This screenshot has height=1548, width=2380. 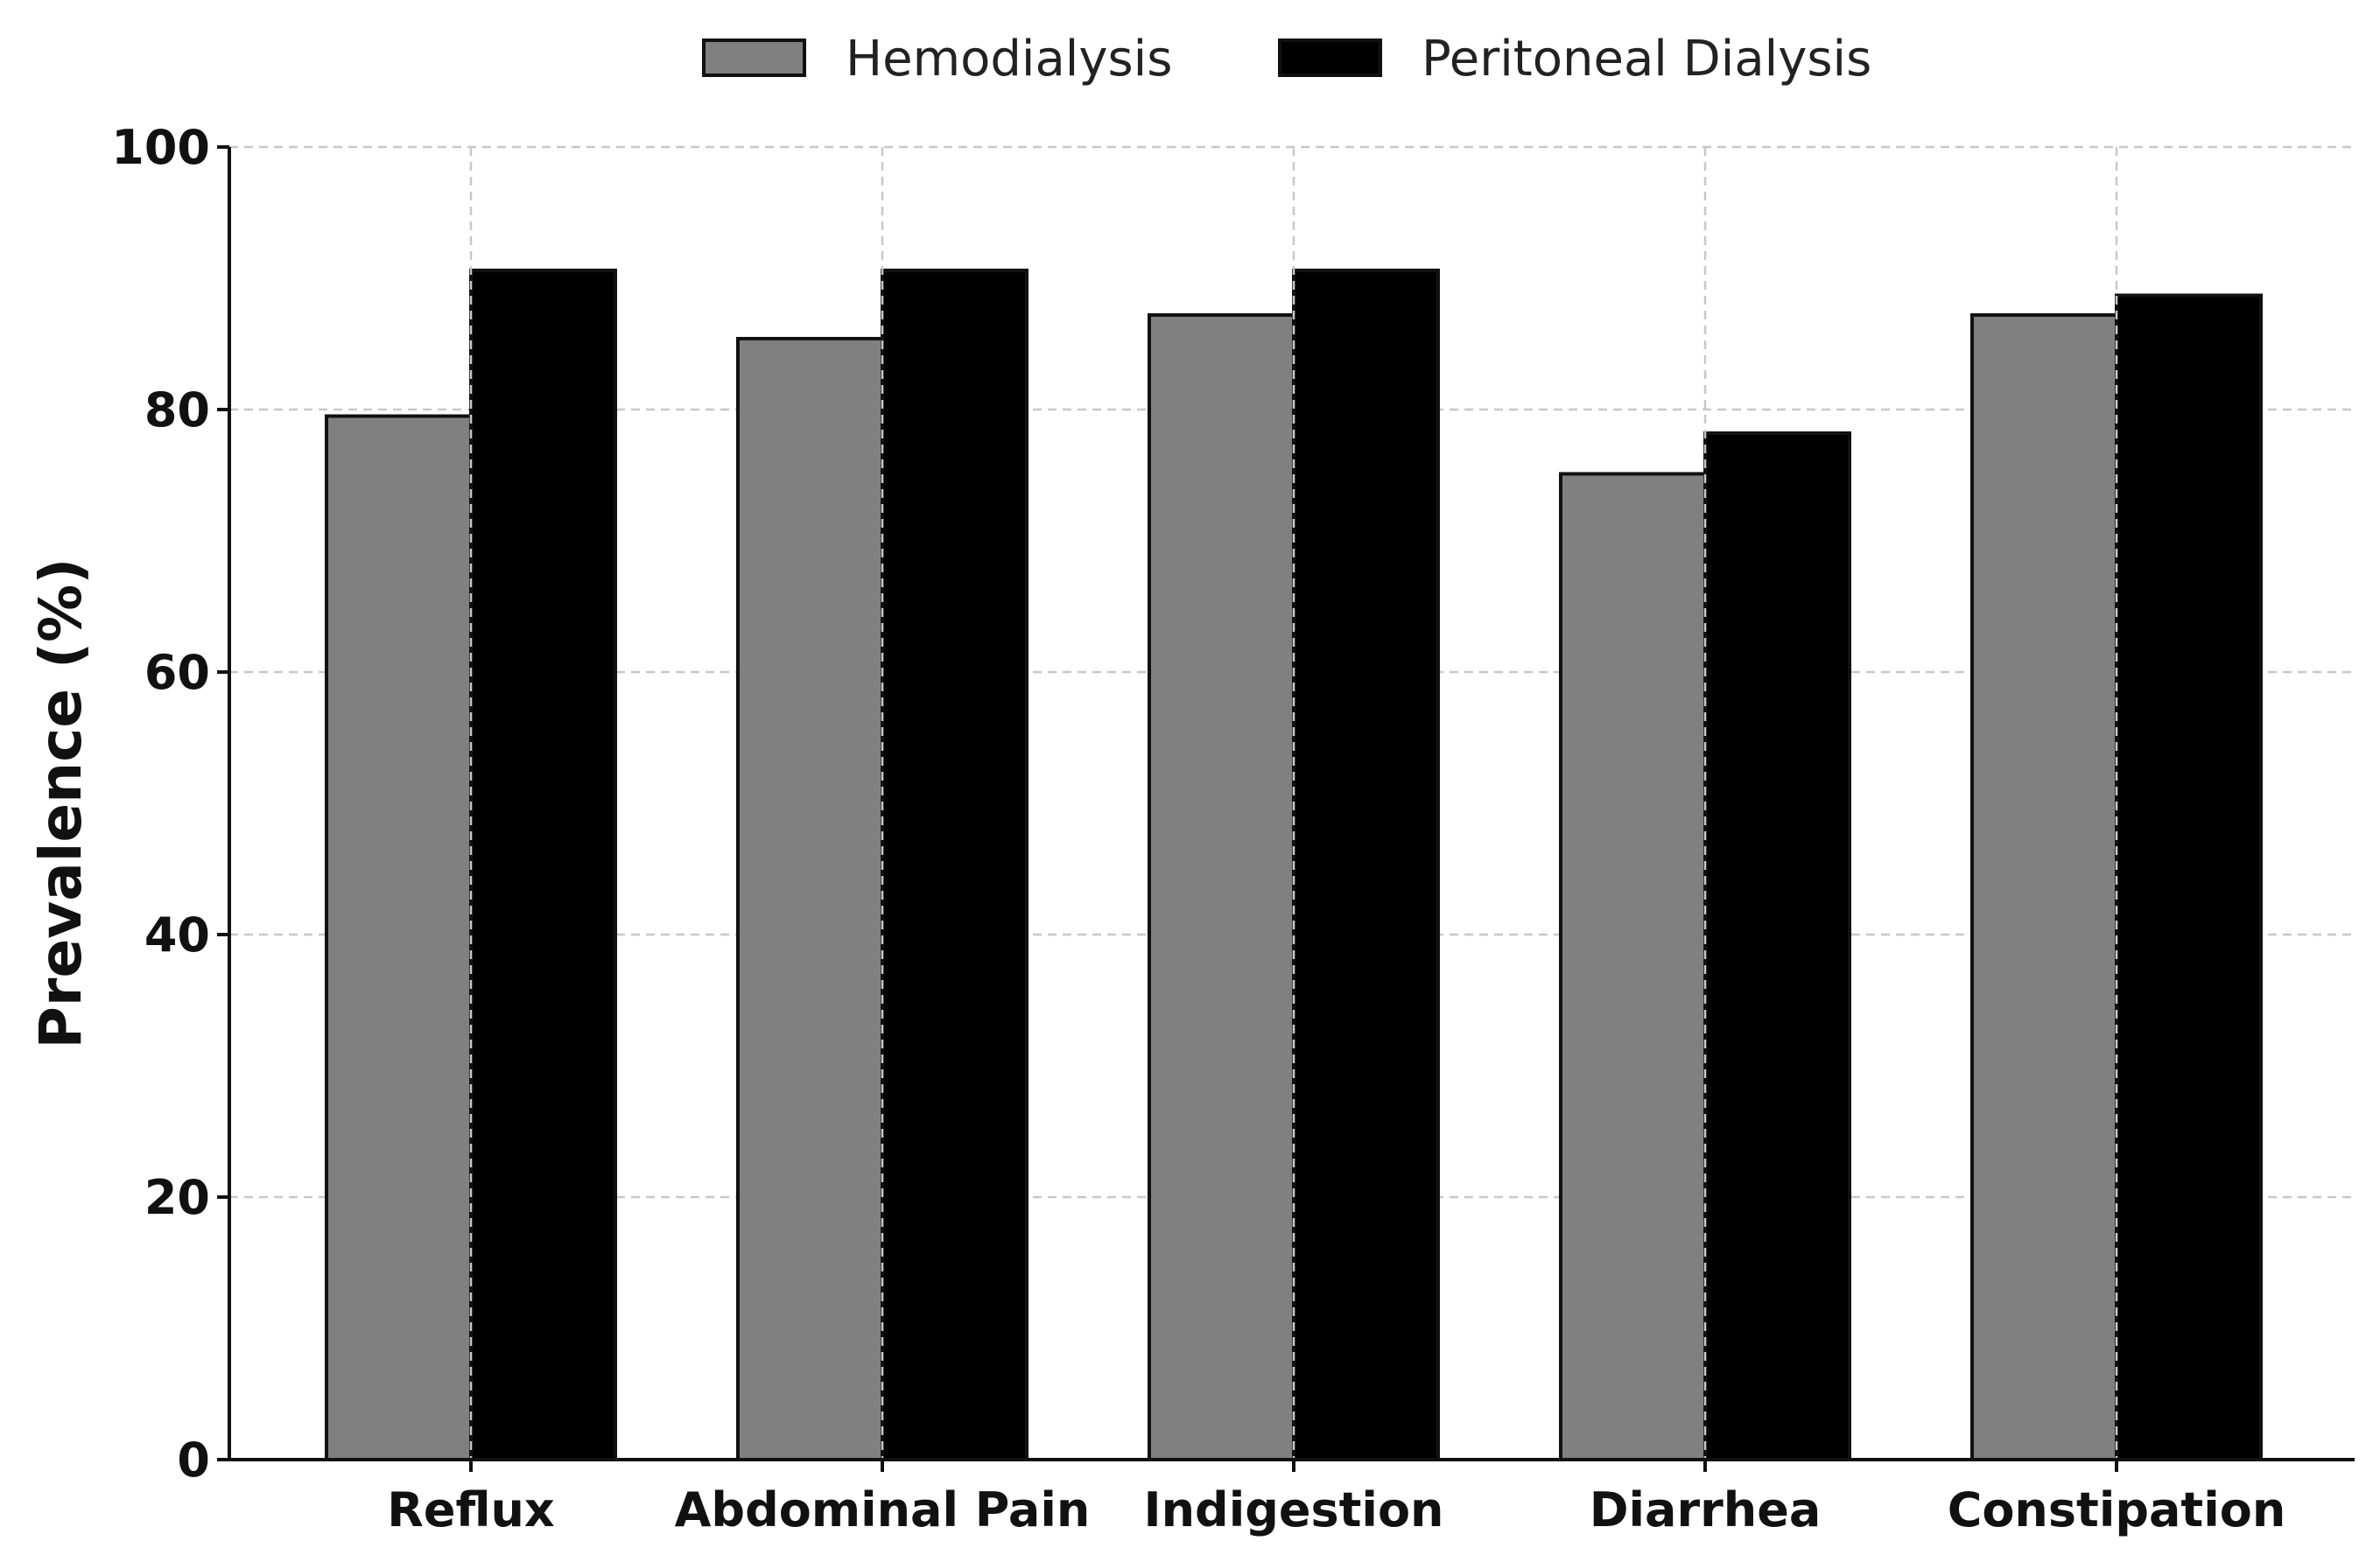 I want to click on y-tick-labels: 0 20 40 60 80 100, so click(x=170, y=804).